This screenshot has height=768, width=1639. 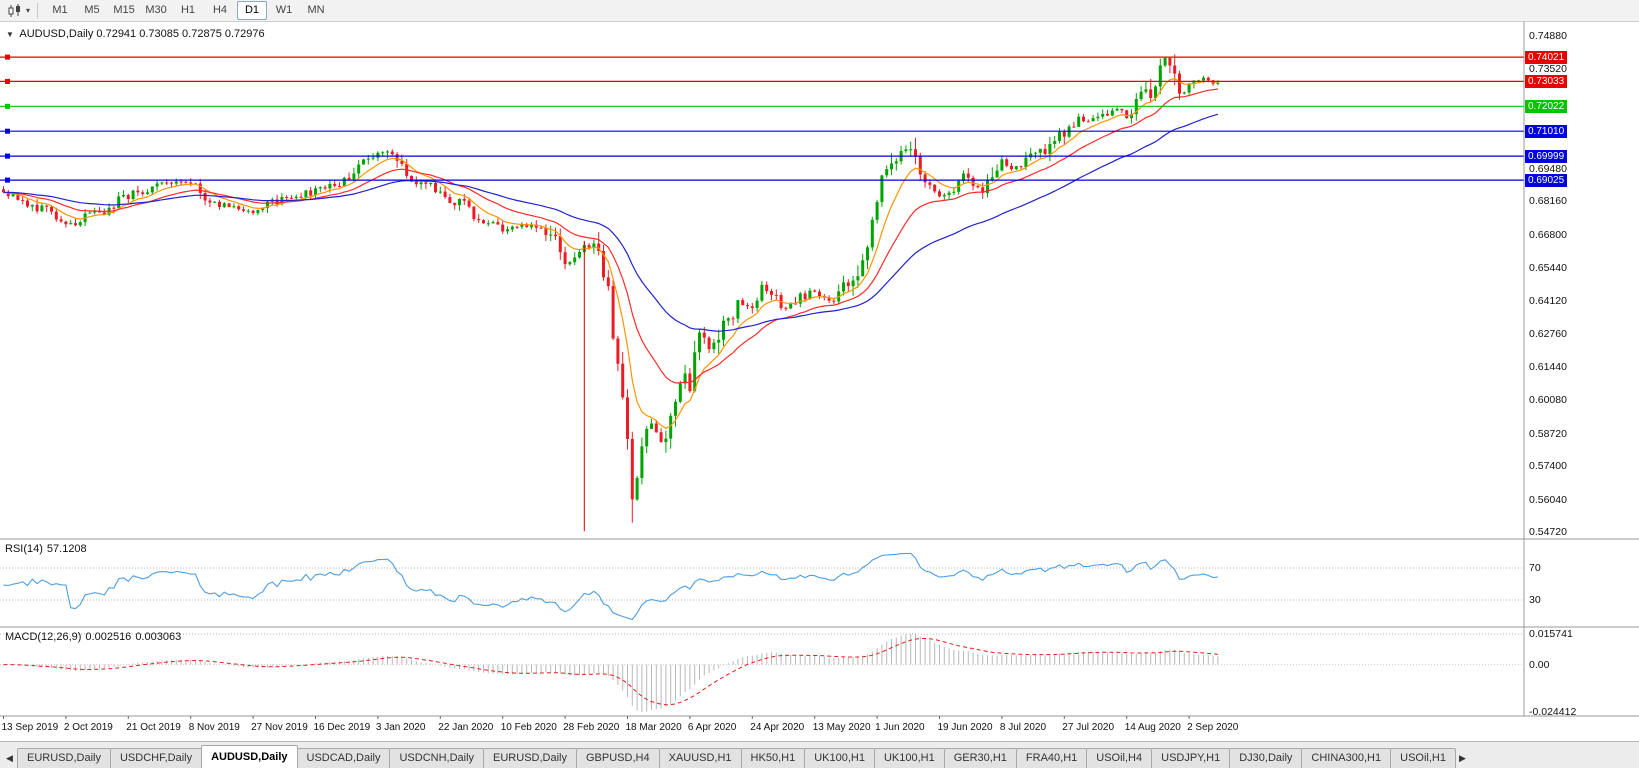 What do you see at coordinates (252, 10) in the screenshot?
I see `timeframe-button-d1: D1` at bounding box center [252, 10].